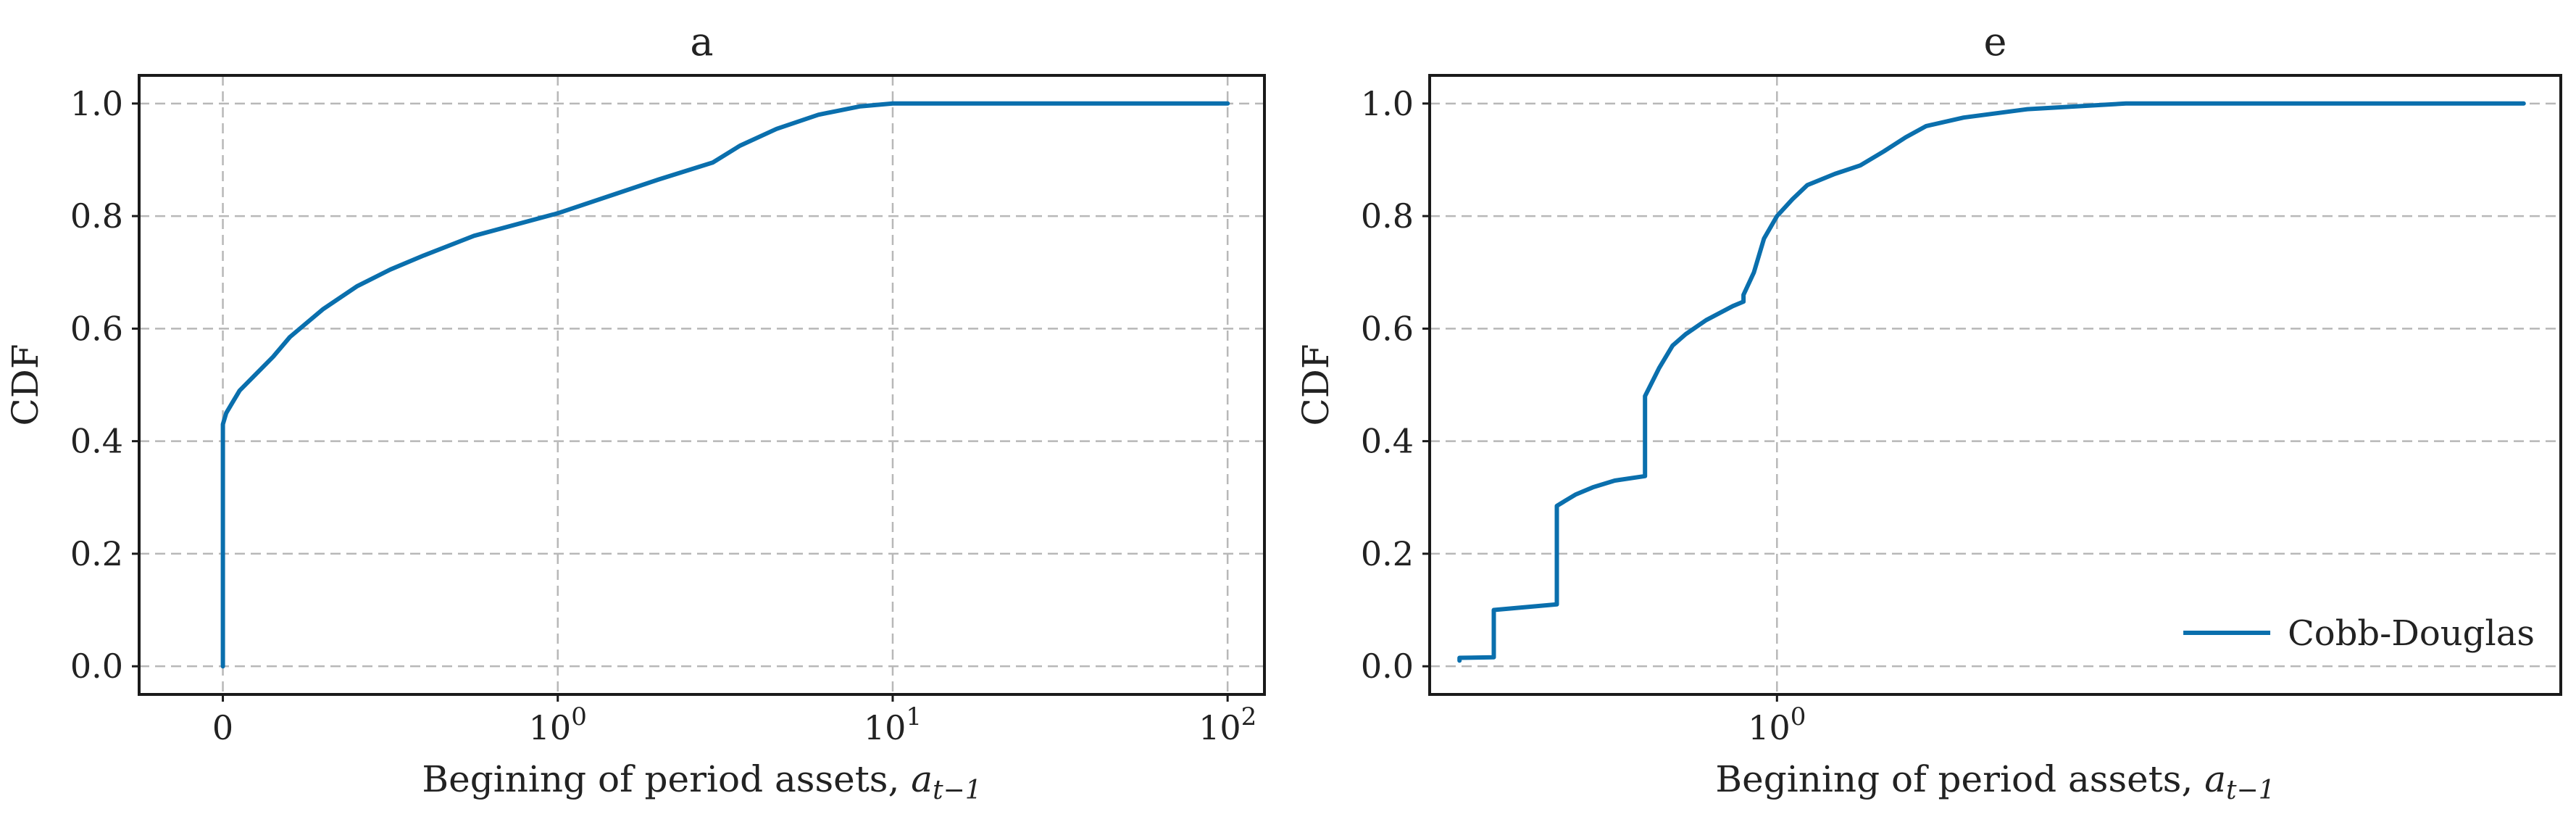  What do you see at coordinates (222, 727) in the screenshot?
I see `x-tick-label: 0` at bounding box center [222, 727].